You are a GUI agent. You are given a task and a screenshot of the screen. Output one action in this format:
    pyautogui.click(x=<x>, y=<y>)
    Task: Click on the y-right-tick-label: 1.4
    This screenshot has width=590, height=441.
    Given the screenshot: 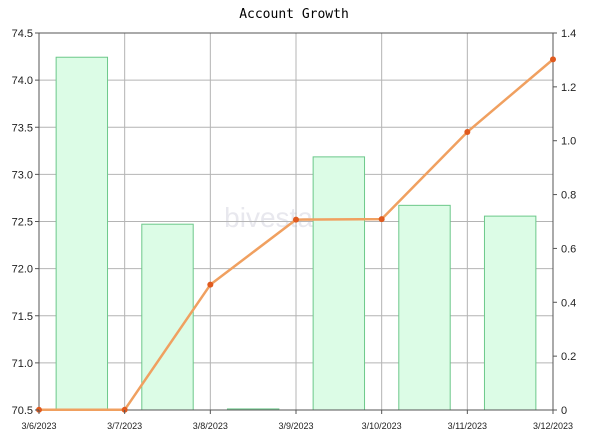 What is the action you would take?
    pyautogui.click(x=568, y=34)
    